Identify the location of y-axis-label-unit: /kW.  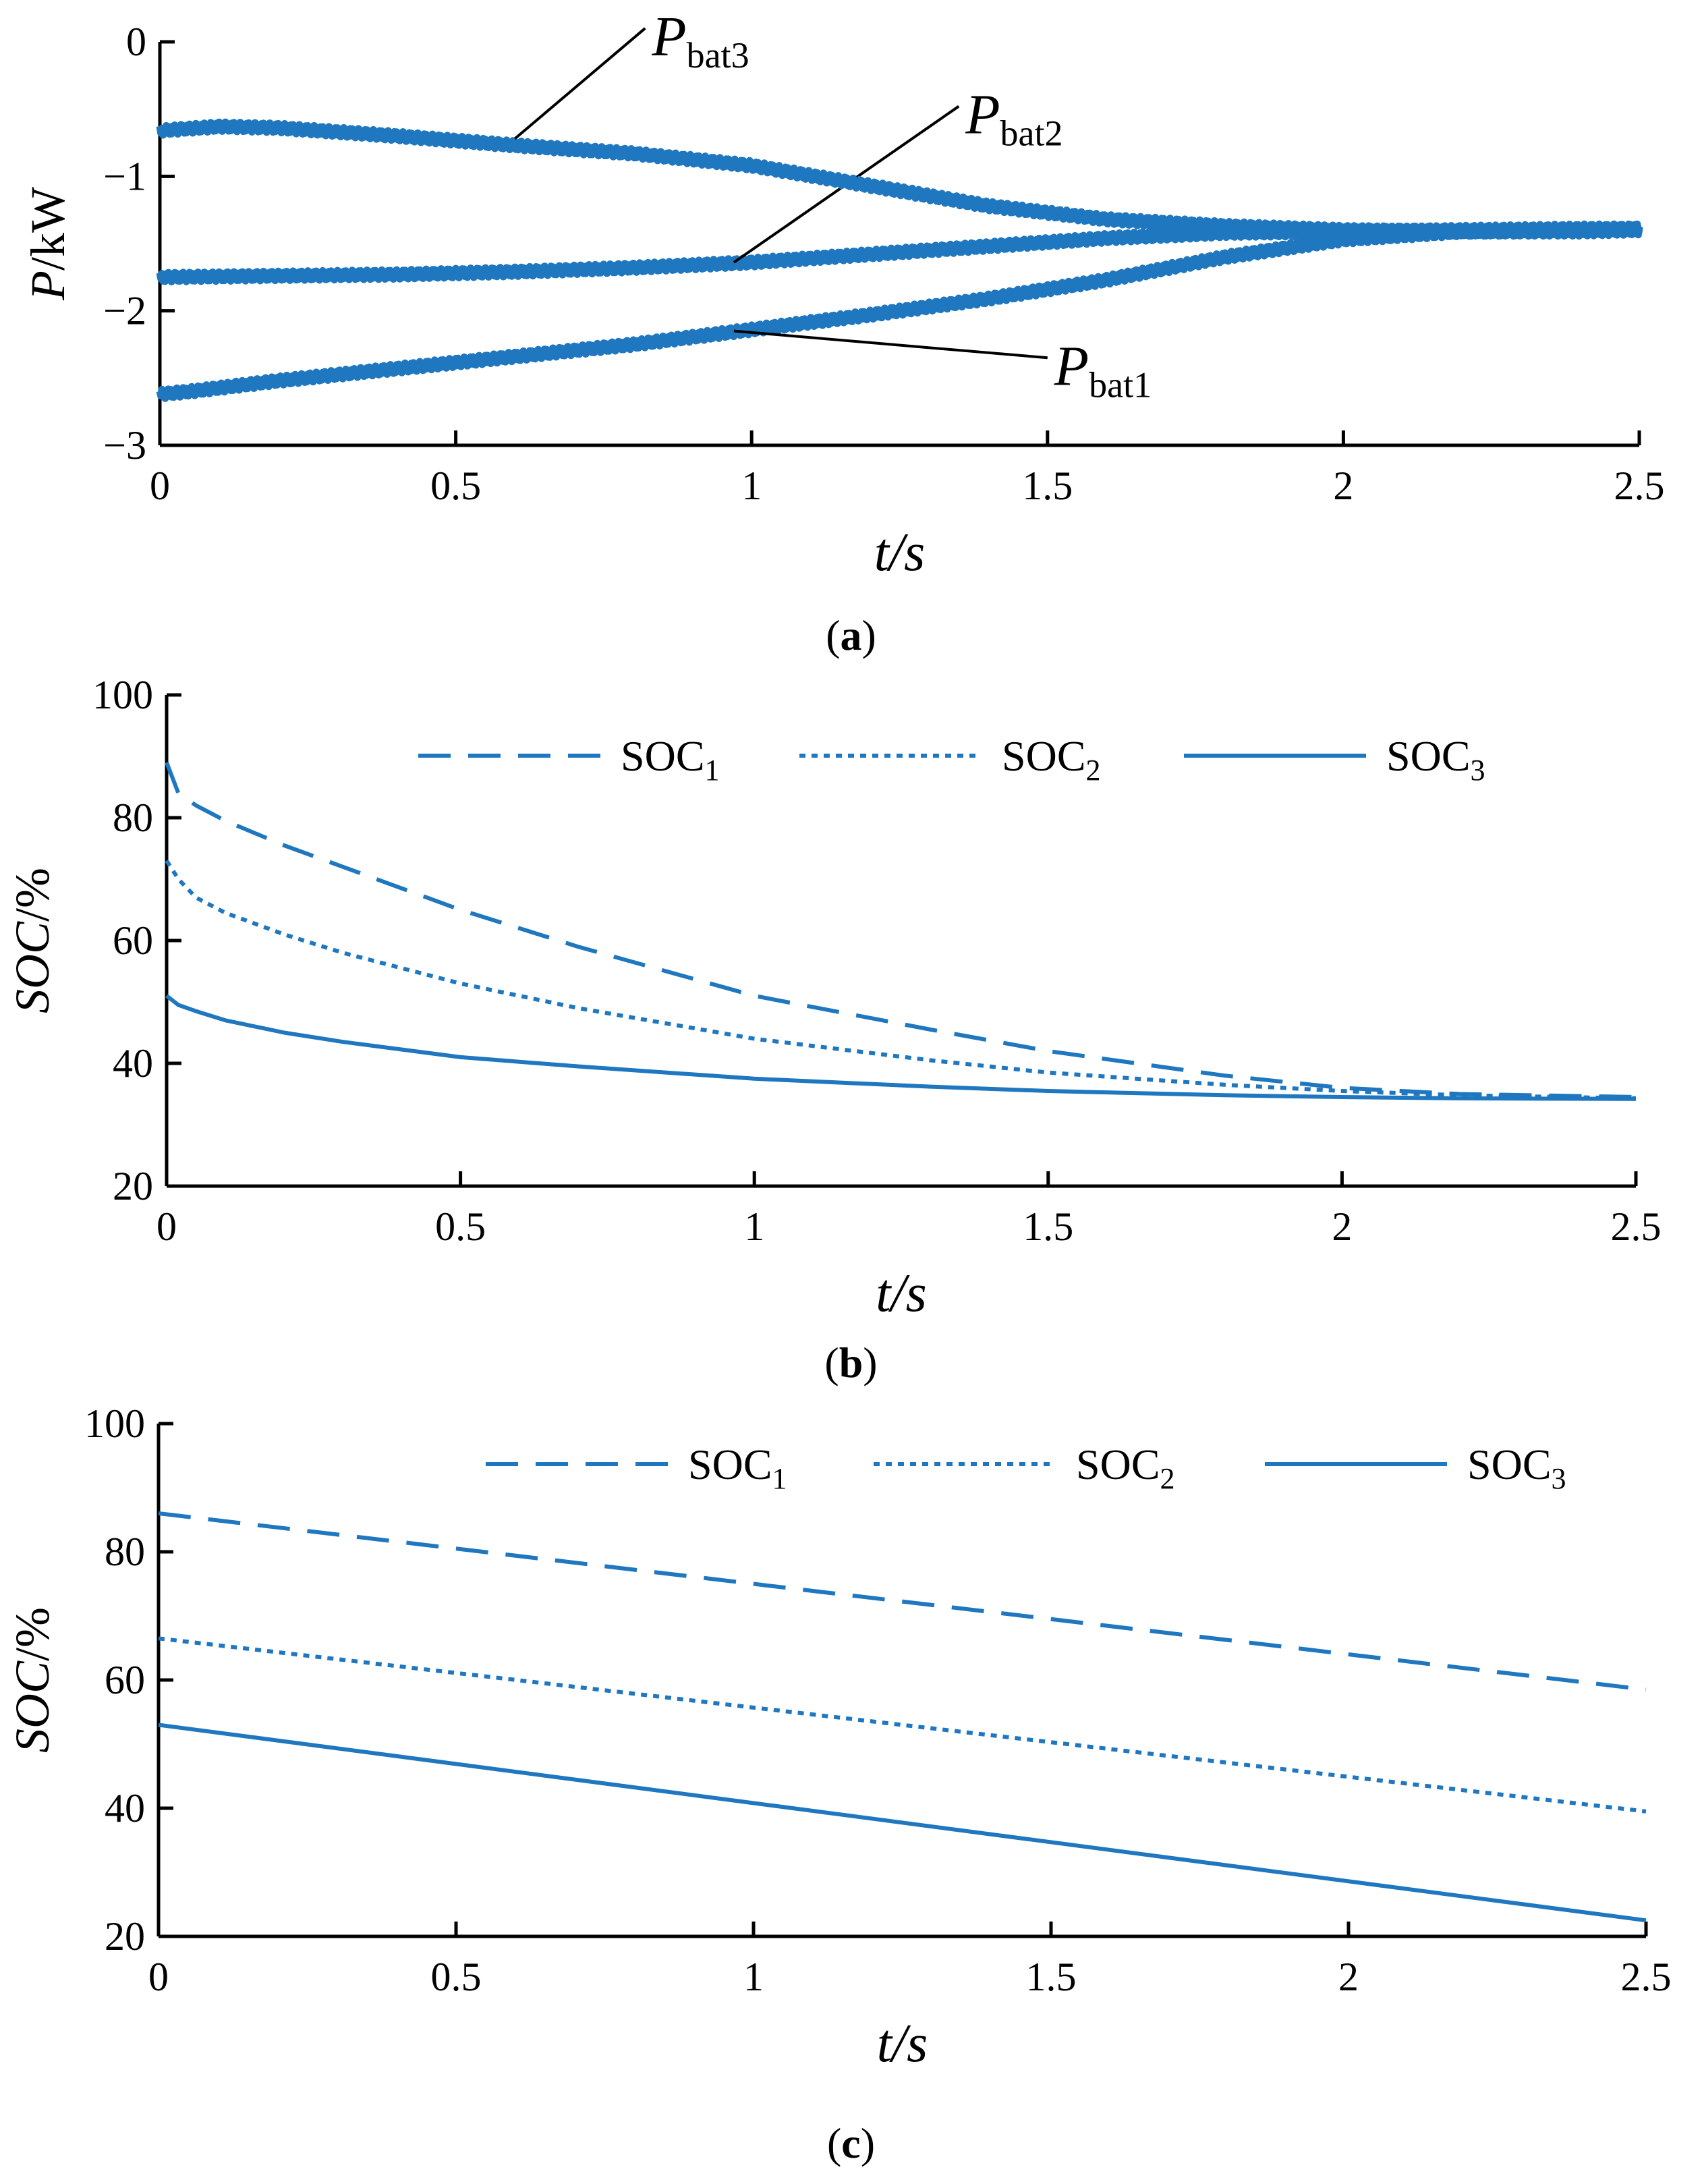
(48, 229).